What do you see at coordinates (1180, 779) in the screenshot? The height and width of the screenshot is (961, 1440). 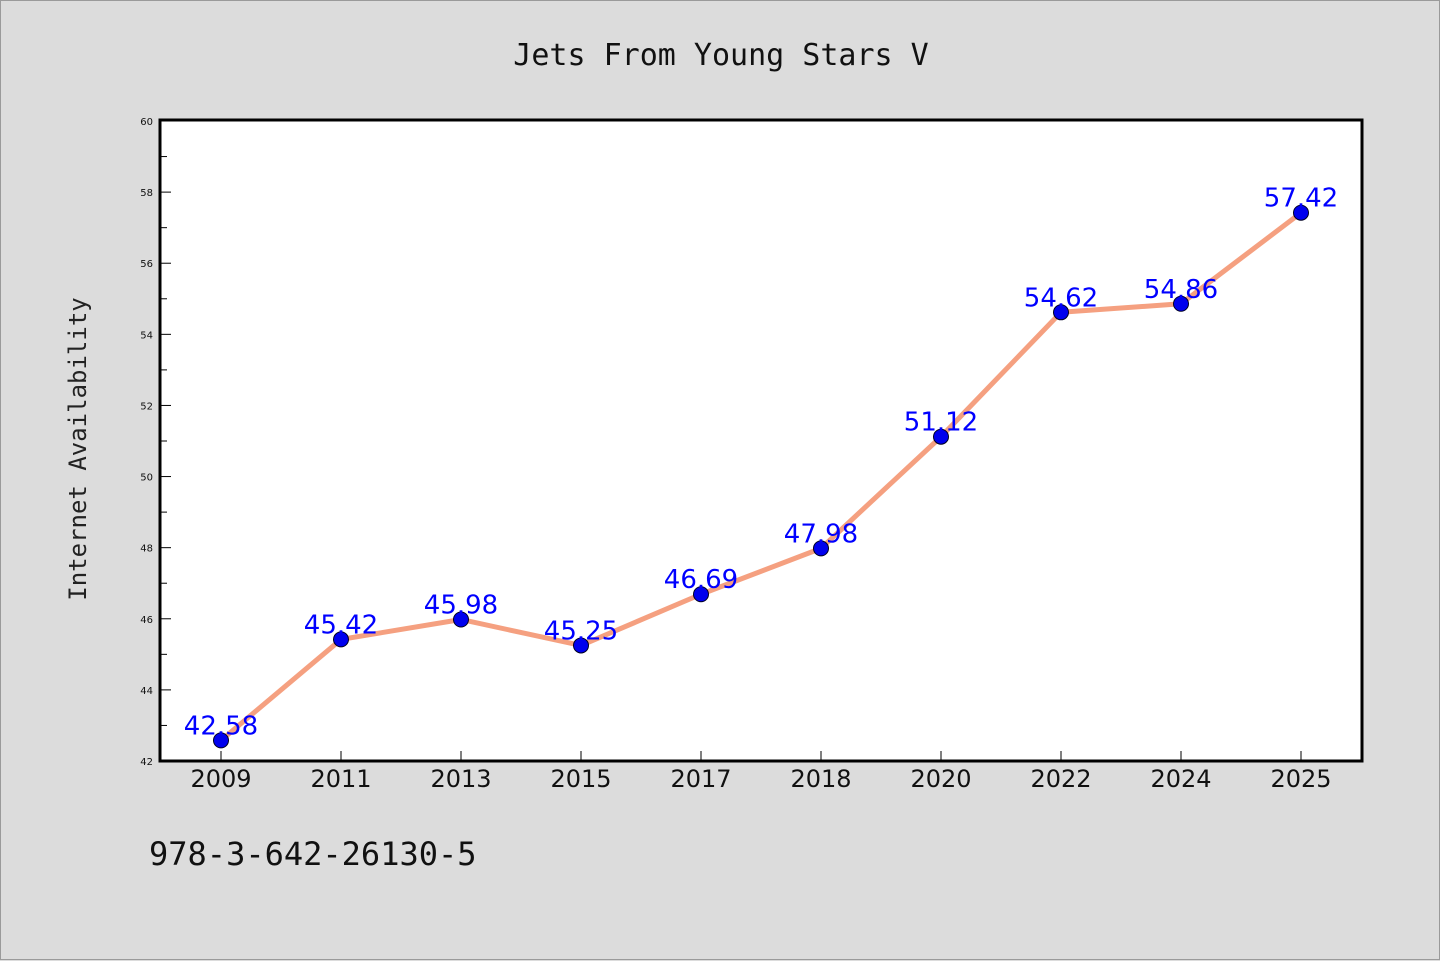 I see `x-tick-label: 2024` at bounding box center [1180, 779].